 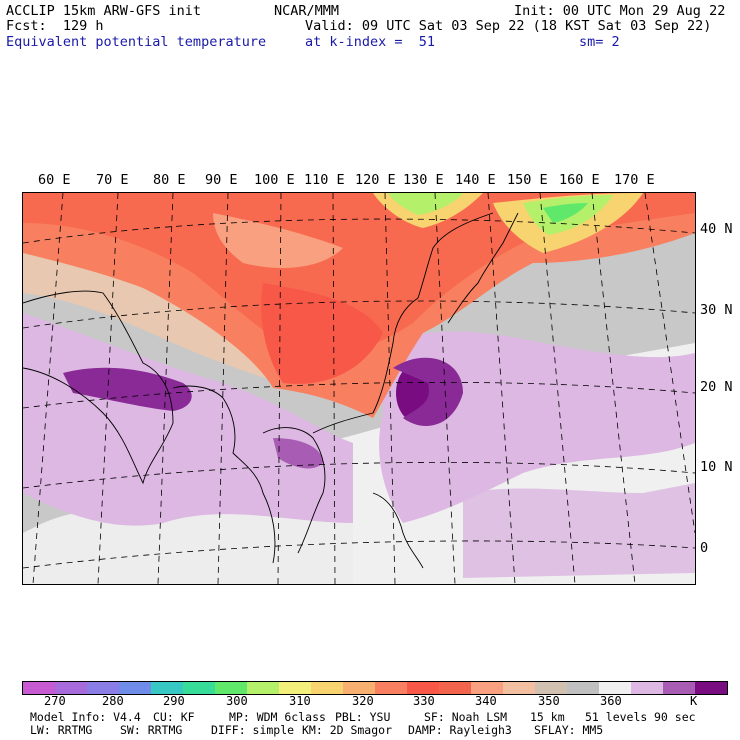 I want to click on footer-sf: SF: Noah LSM, so click(x=466, y=717).